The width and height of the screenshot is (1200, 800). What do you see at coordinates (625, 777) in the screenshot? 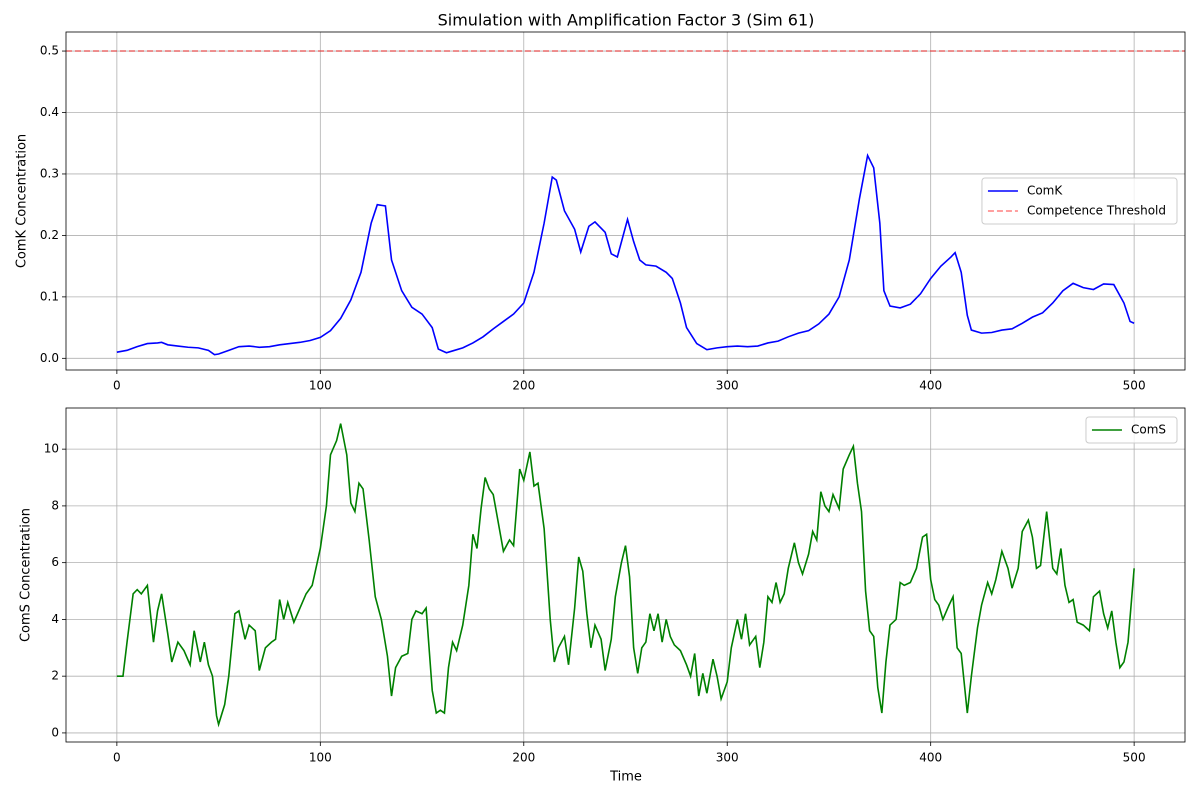
I see `x-axis-label: Time` at bounding box center [625, 777].